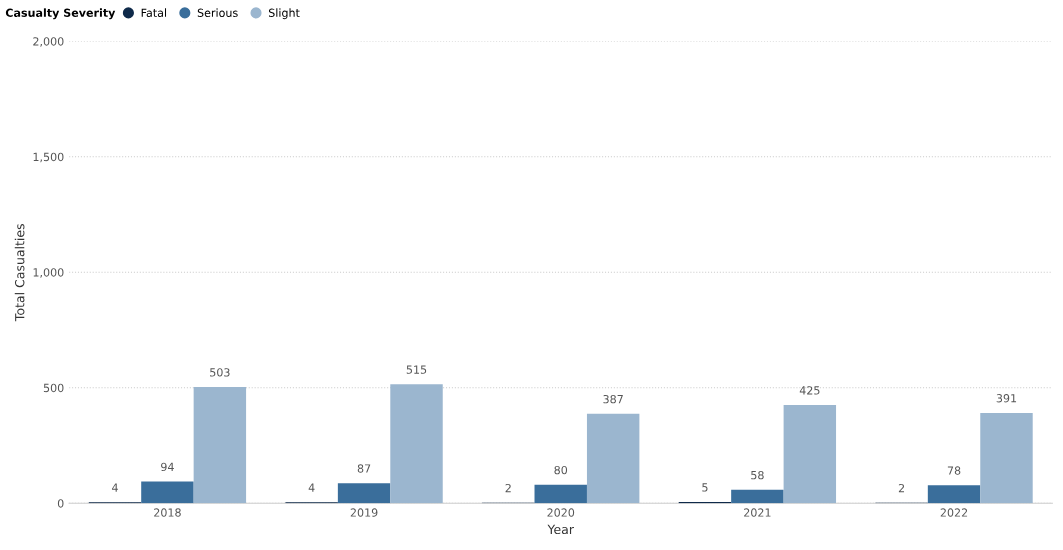 The width and height of the screenshot is (1063, 550). Describe the element at coordinates (757, 475) in the screenshot. I see `data-label: 58` at that location.